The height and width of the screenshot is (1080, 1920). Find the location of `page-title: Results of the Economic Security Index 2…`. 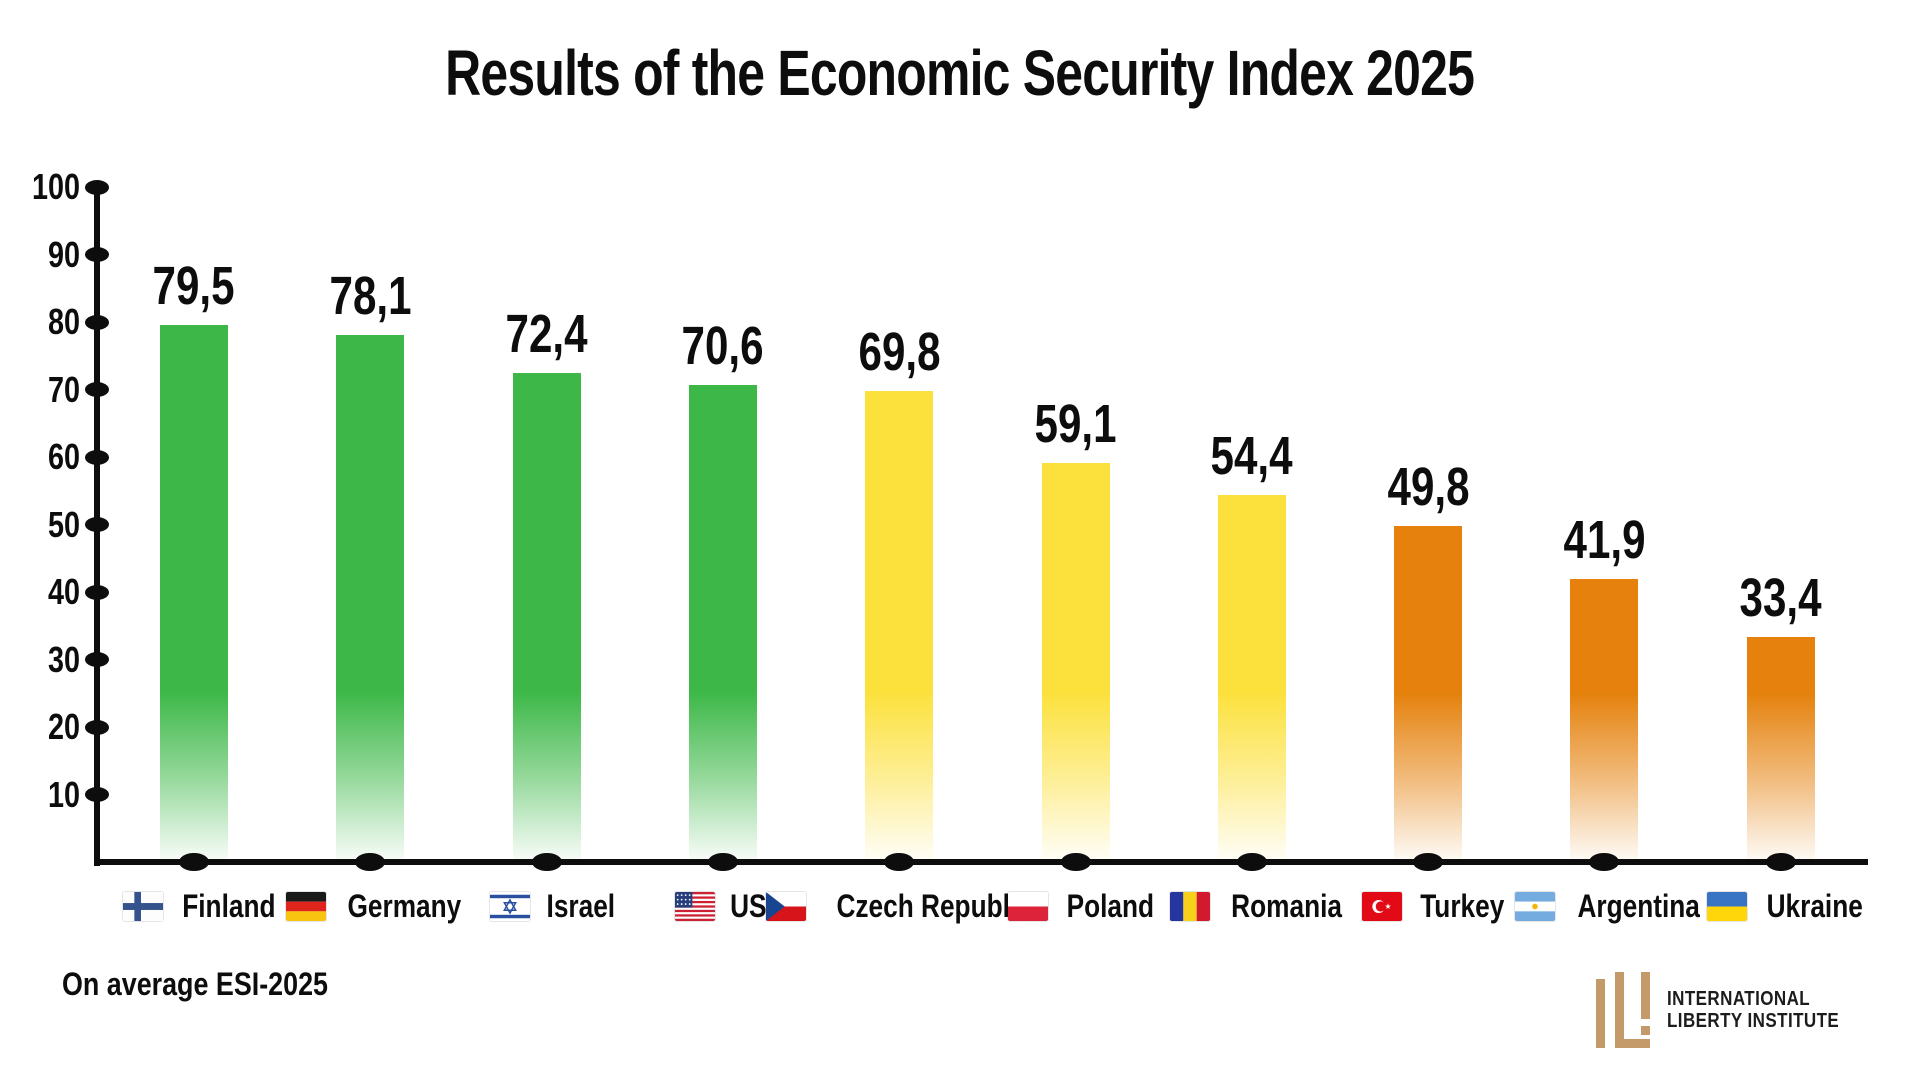

page-title: Results of the Economic Security Index 2… is located at coordinates (960, 73).